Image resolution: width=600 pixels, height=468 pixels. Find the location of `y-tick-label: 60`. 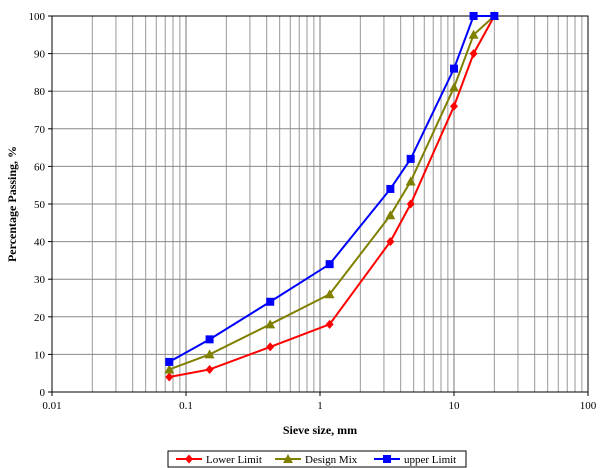

y-tick-label: 60 is located at coordinates (40, 167).